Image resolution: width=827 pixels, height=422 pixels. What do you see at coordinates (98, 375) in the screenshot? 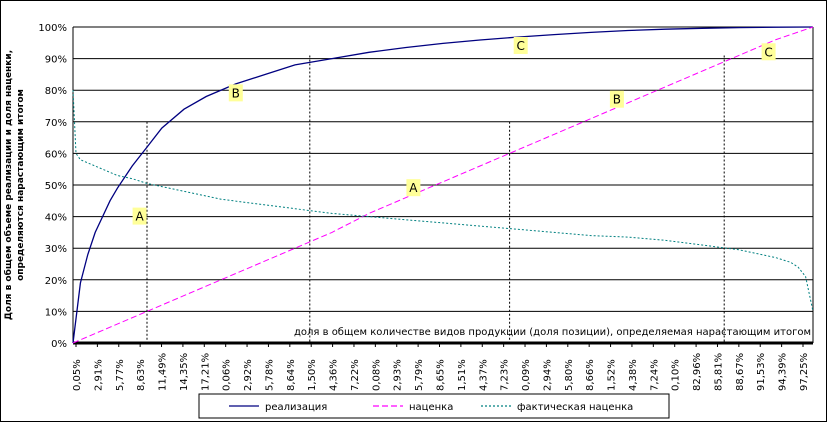
I see `x-tick-label: 2,91%` at bounding box center [98, 375].